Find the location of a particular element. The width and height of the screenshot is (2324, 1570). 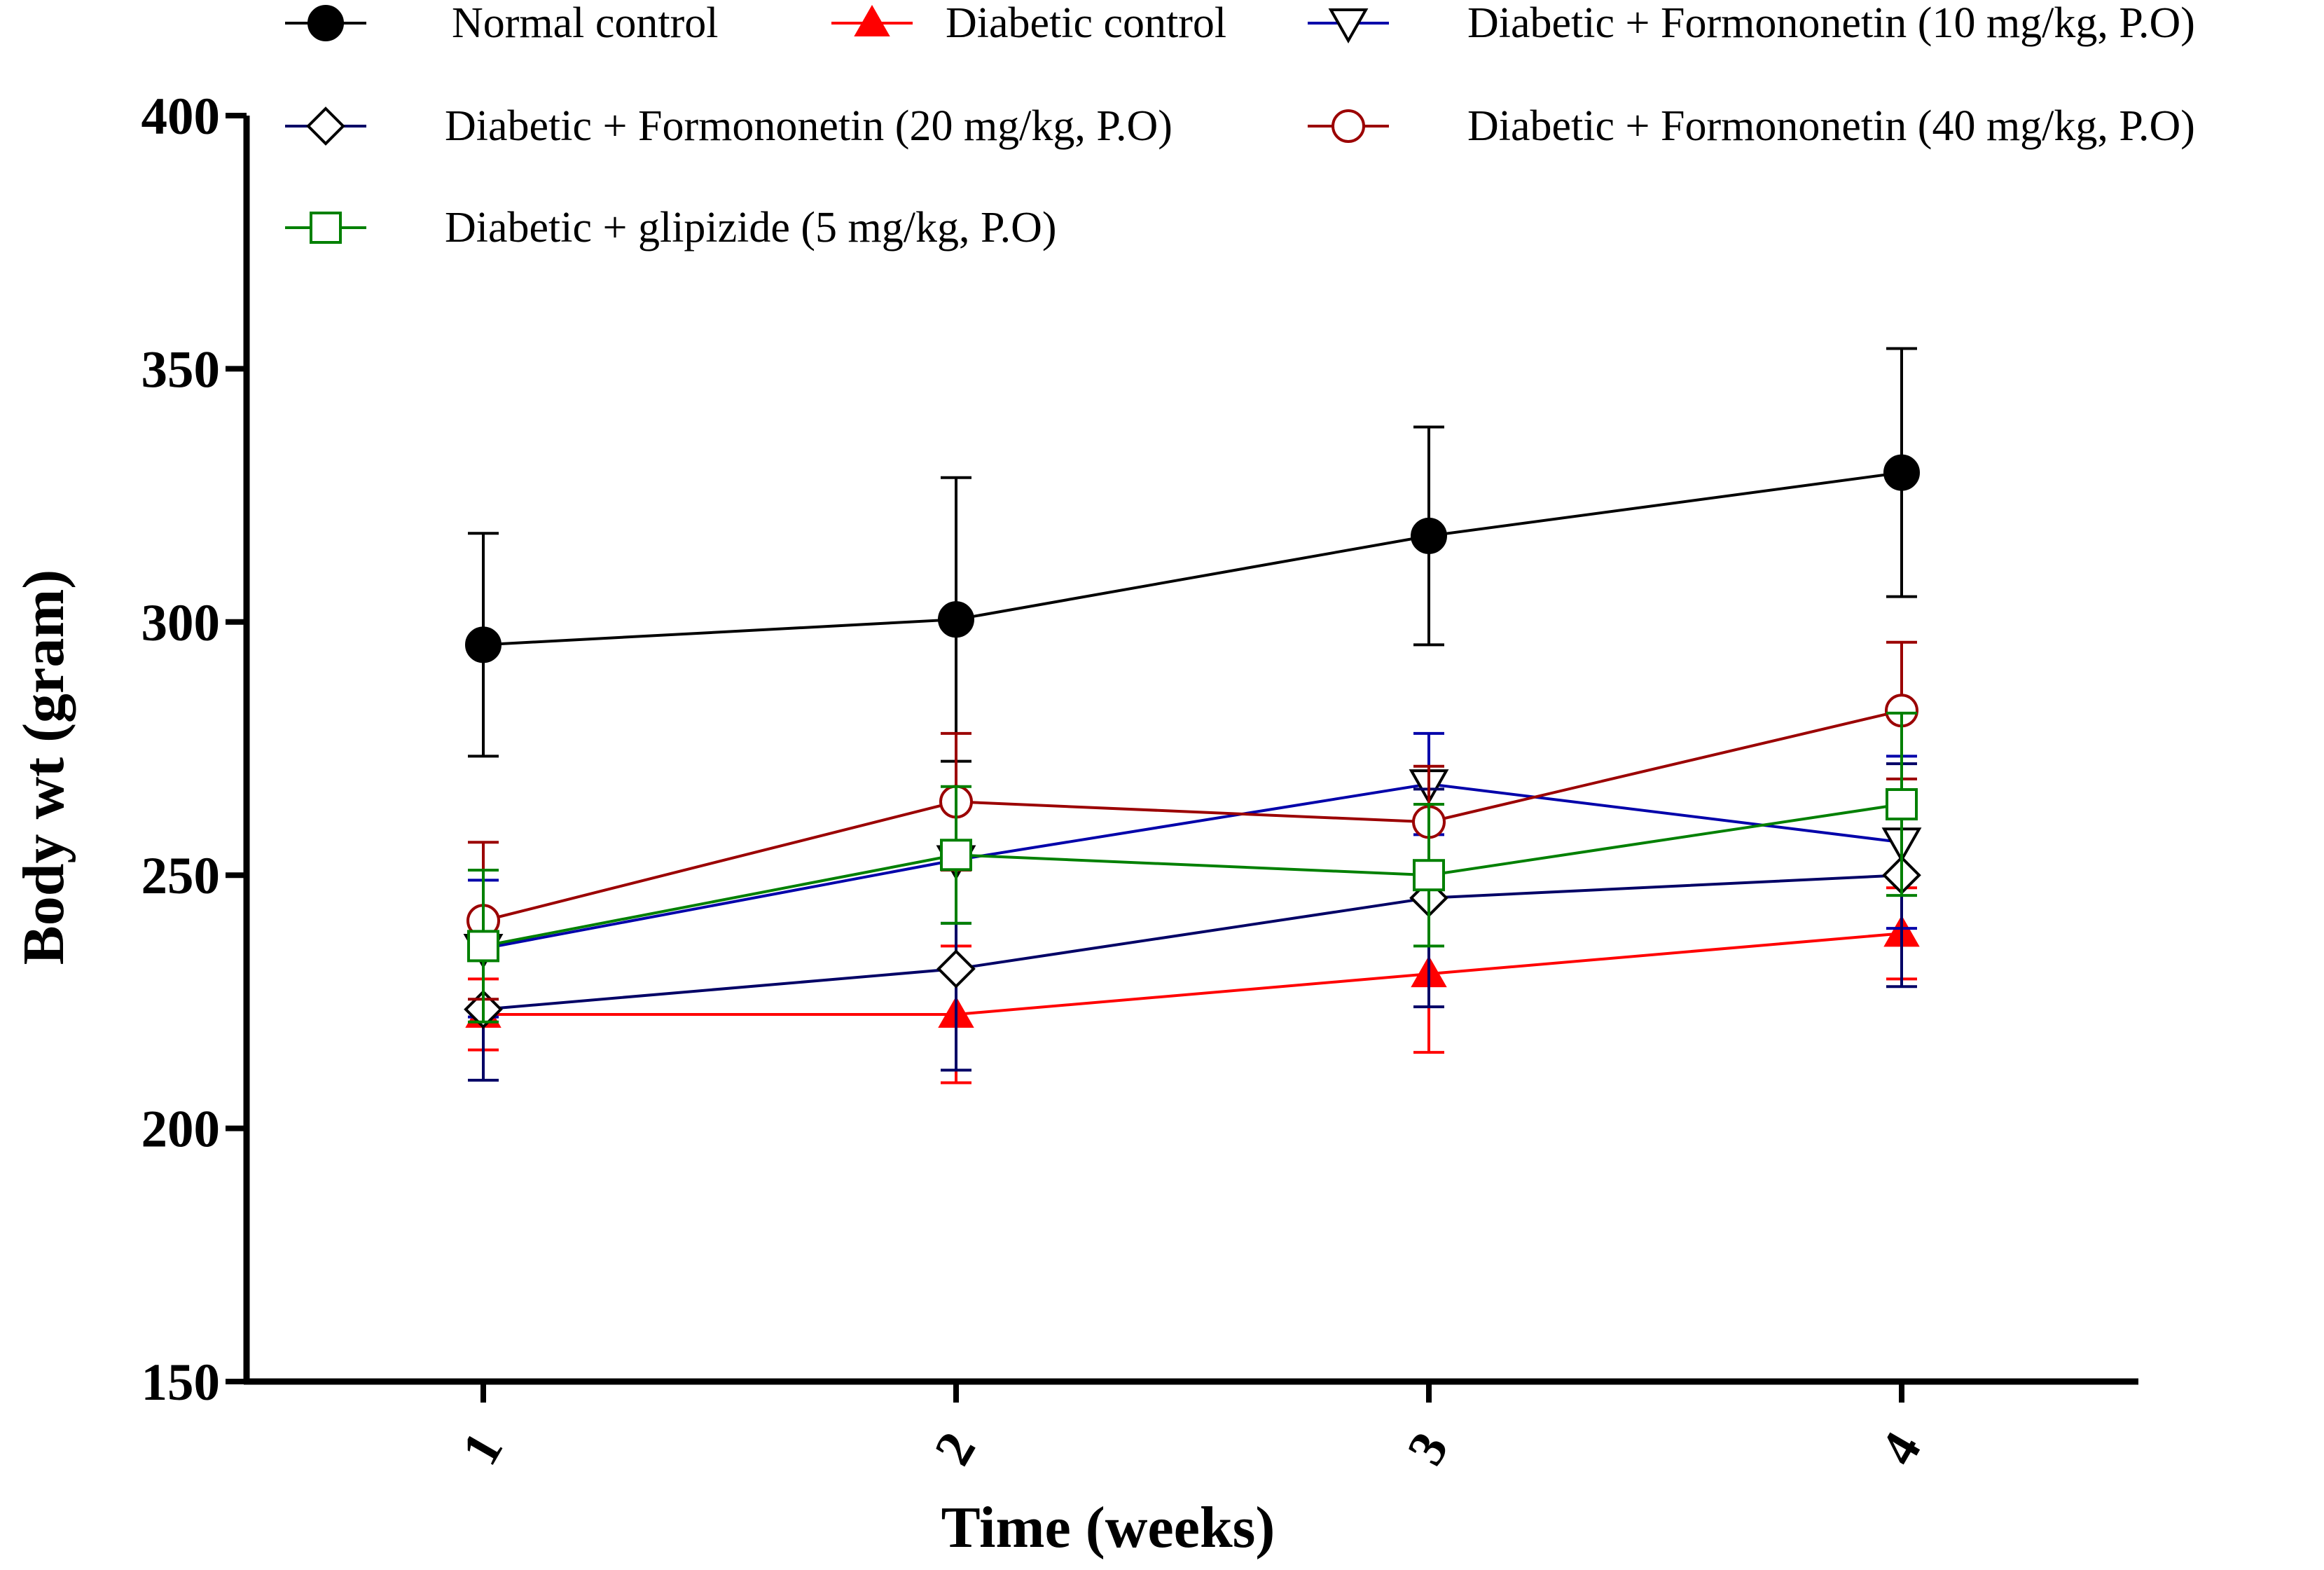

legend-label: Diabetic + Formononetin (10 mg/kg, P.O) is located at coordinates (1831, 23).